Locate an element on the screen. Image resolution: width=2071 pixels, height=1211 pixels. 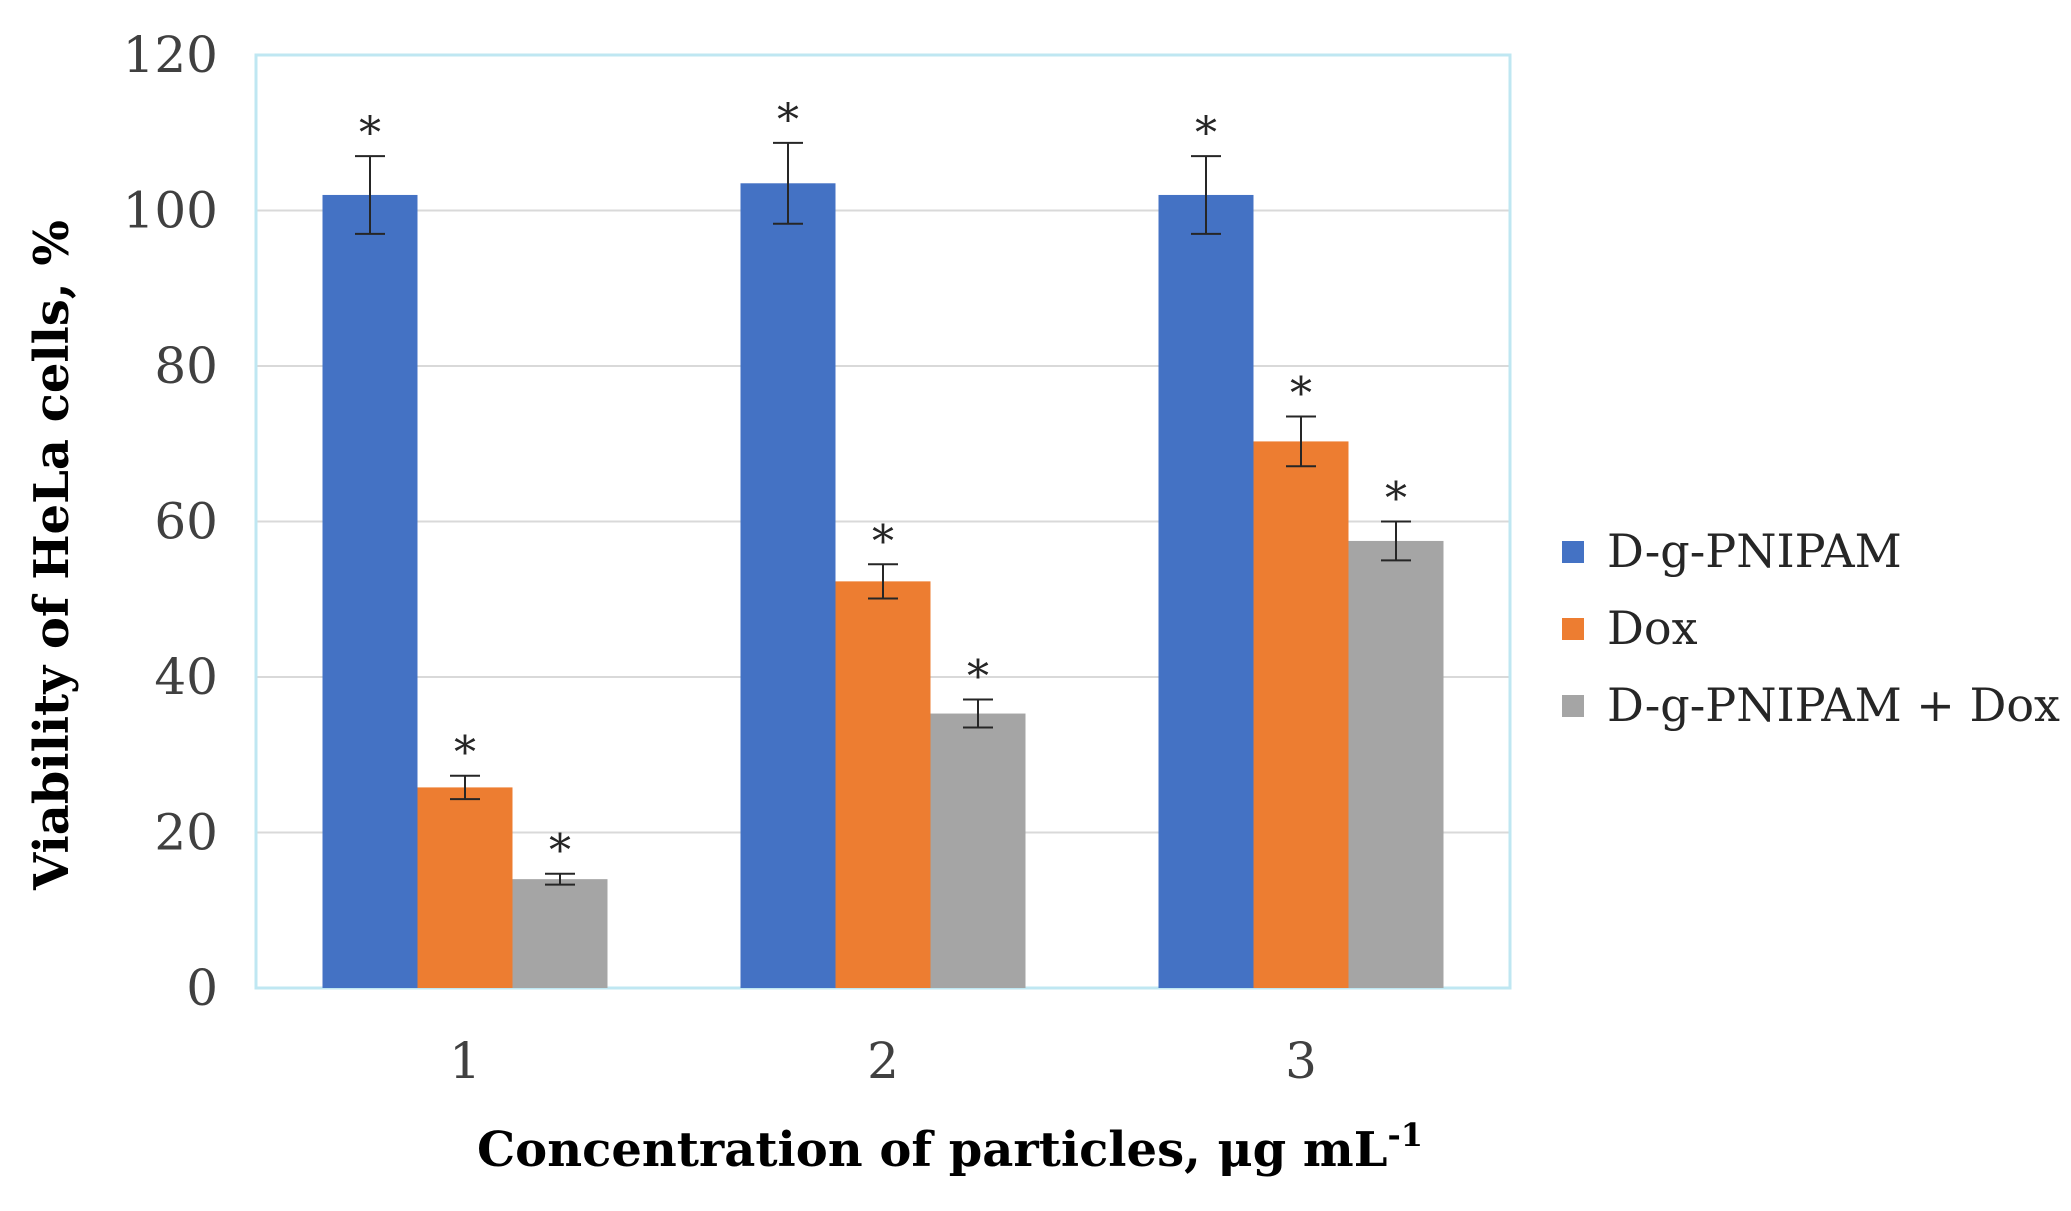
legend-label: D-g-PNIPAM + Dox is located at coordinates (1833, 705).